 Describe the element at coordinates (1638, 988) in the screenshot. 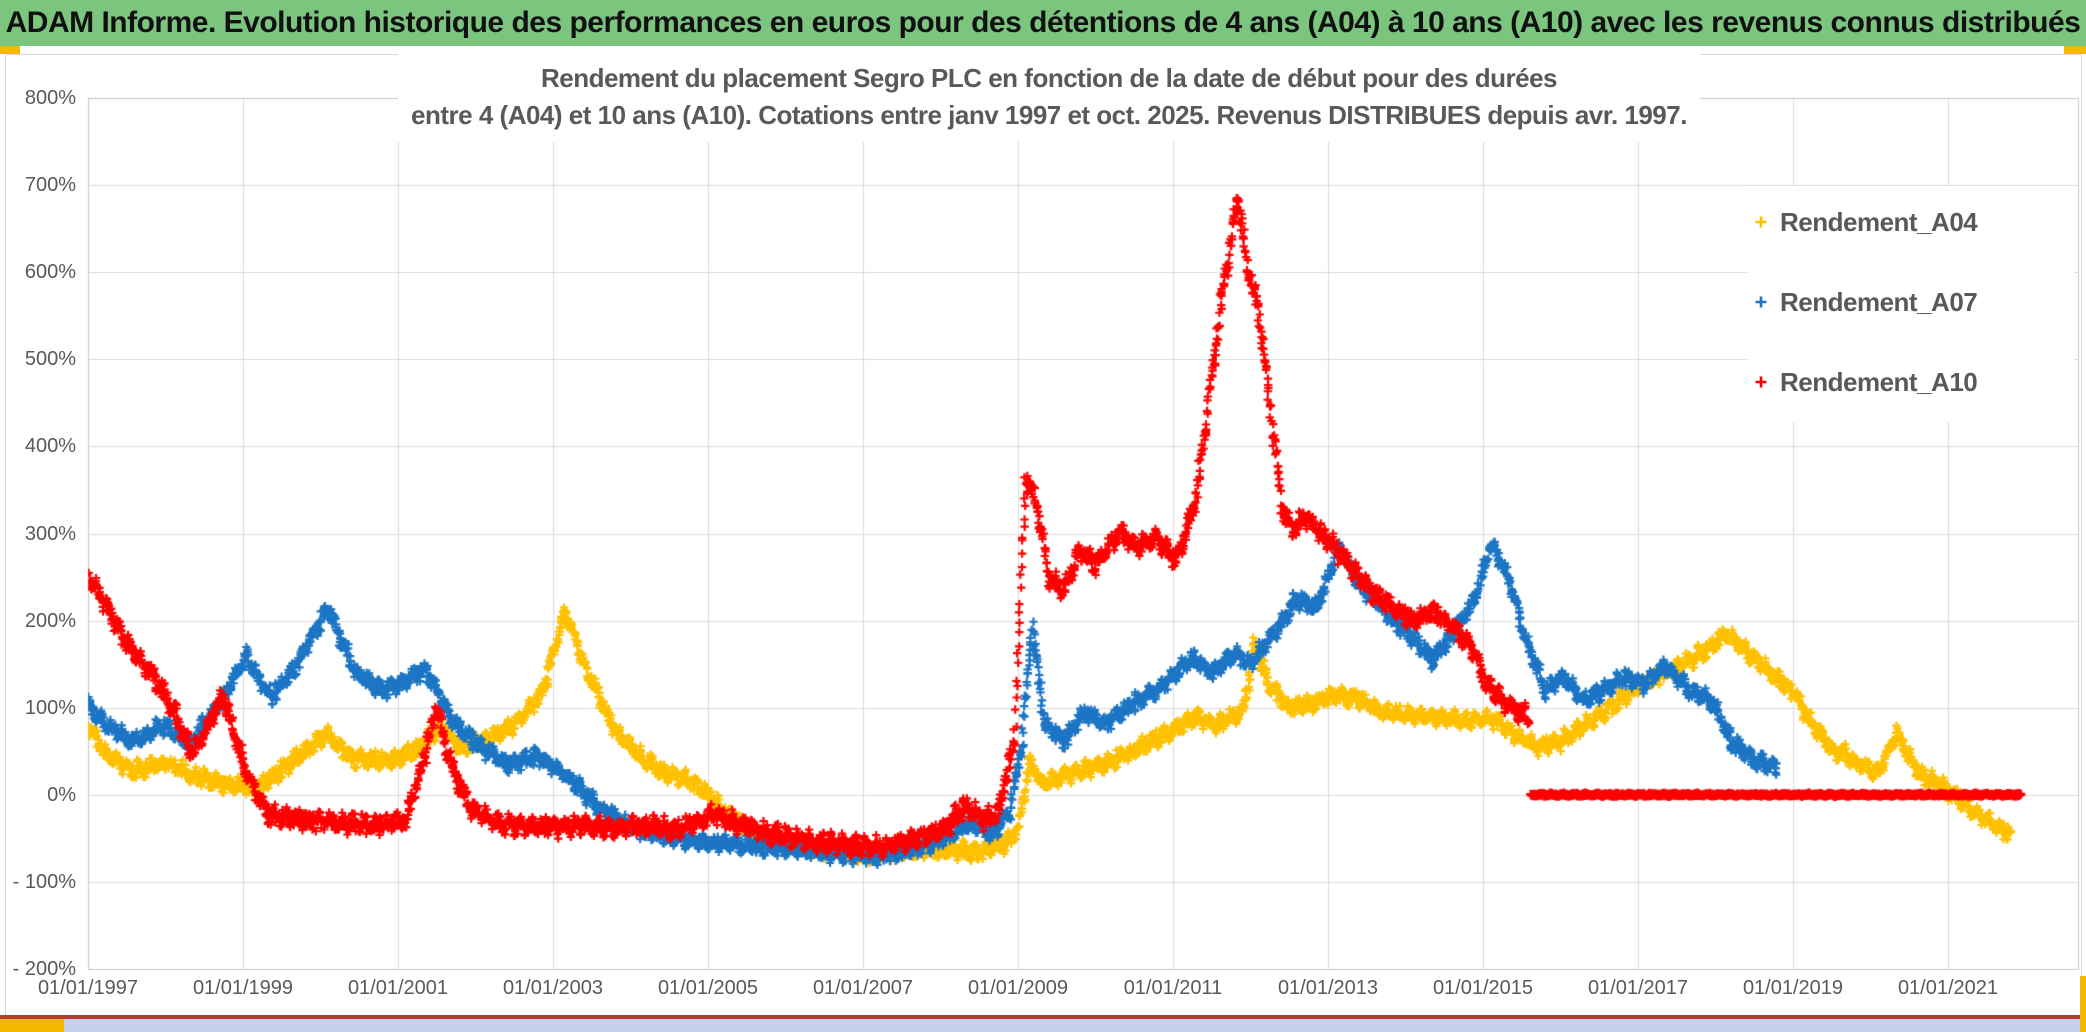

I see `x-axis-label: 01/01/2017` at that location.